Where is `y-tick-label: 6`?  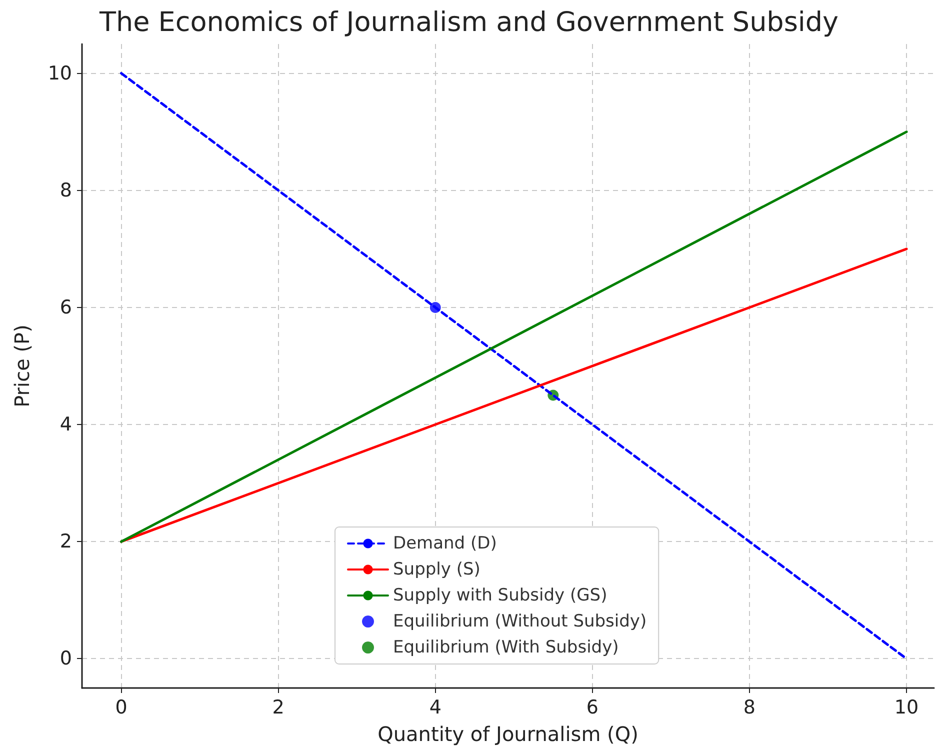
y-tick-label: 6 is located at coordinates (66, 307).